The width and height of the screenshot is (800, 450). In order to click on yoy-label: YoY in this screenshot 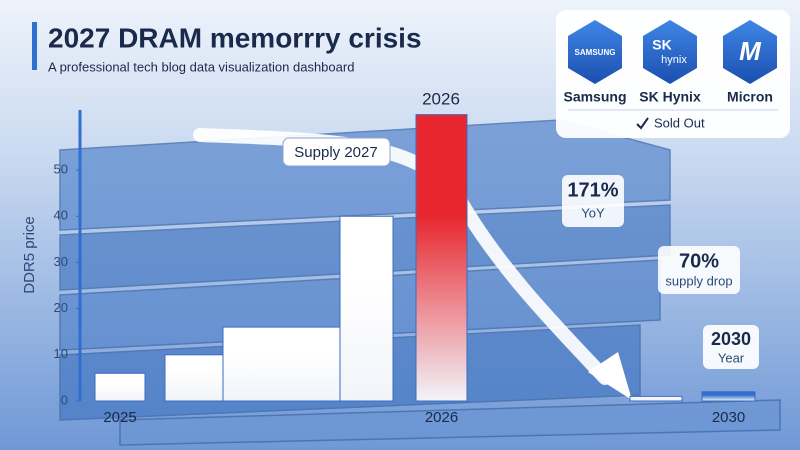, I will do `click(593, 212)`.